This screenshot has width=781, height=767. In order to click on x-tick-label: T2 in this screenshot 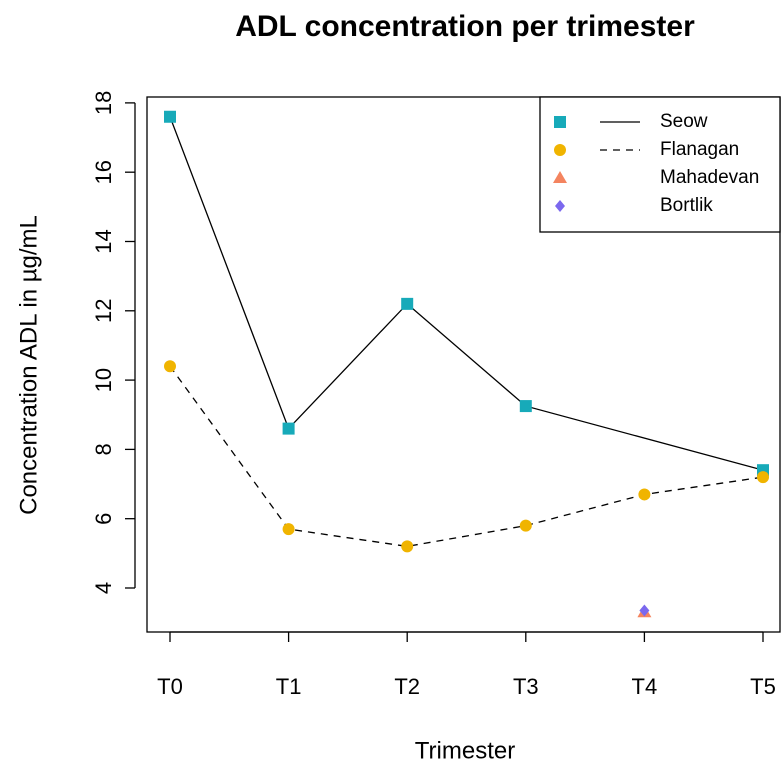, I will do `click(407, 686)`.